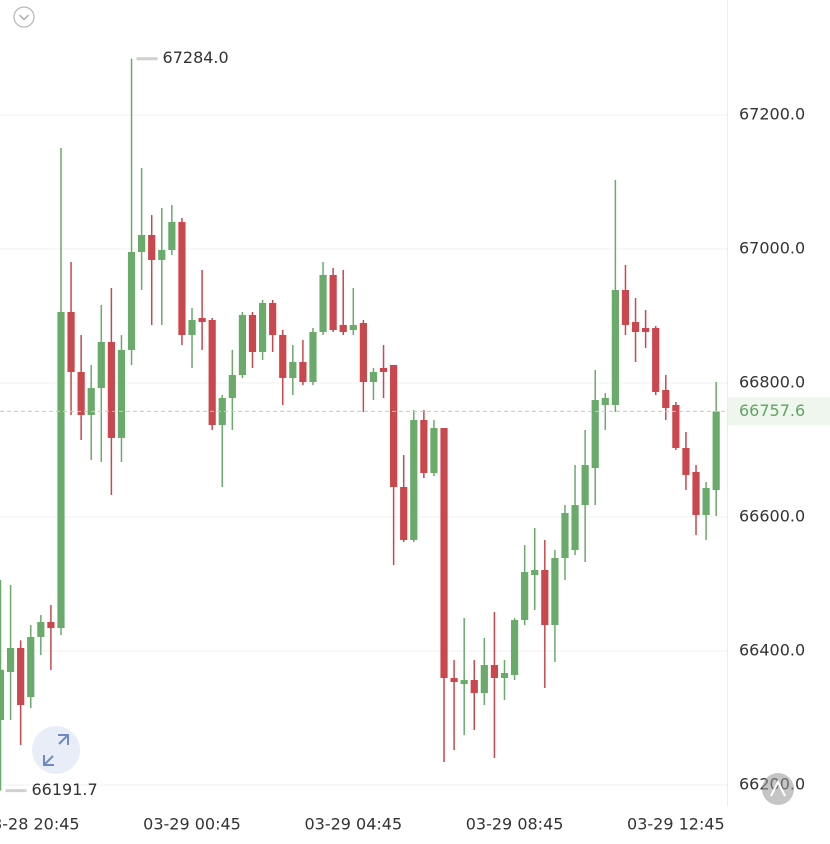  What do you see at coordinates (676, 824) in the screenshot?
I see `x-tick-label: 03-29 12:45` at bounding box center [676, 824].